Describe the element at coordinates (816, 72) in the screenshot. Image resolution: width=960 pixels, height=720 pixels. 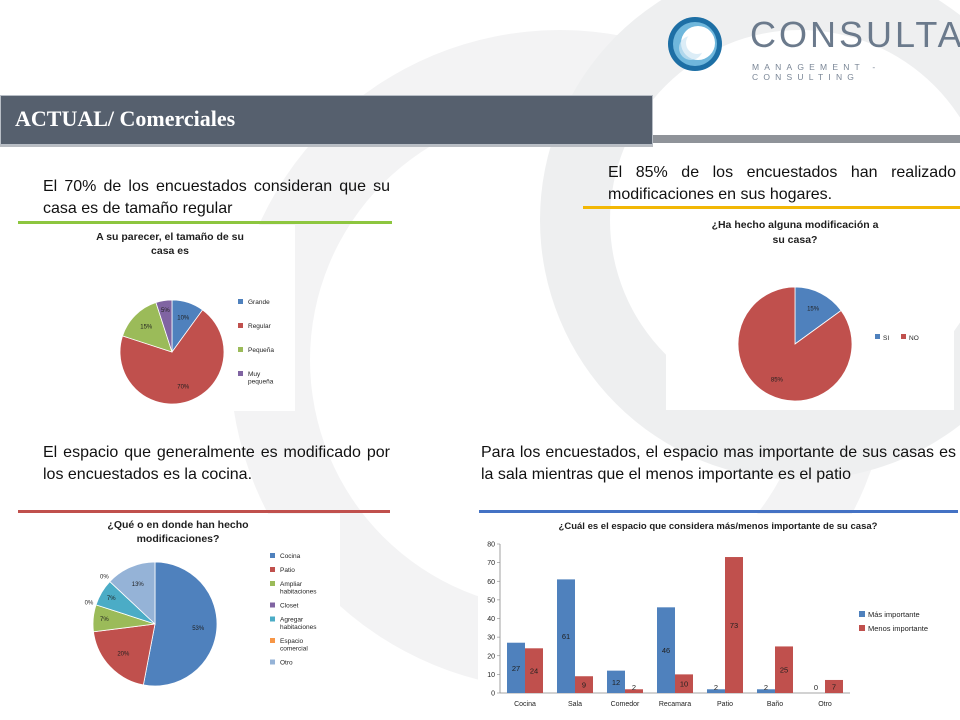
I see `brand-tagline: MANAGEMENT - CONSULTING` at that location.